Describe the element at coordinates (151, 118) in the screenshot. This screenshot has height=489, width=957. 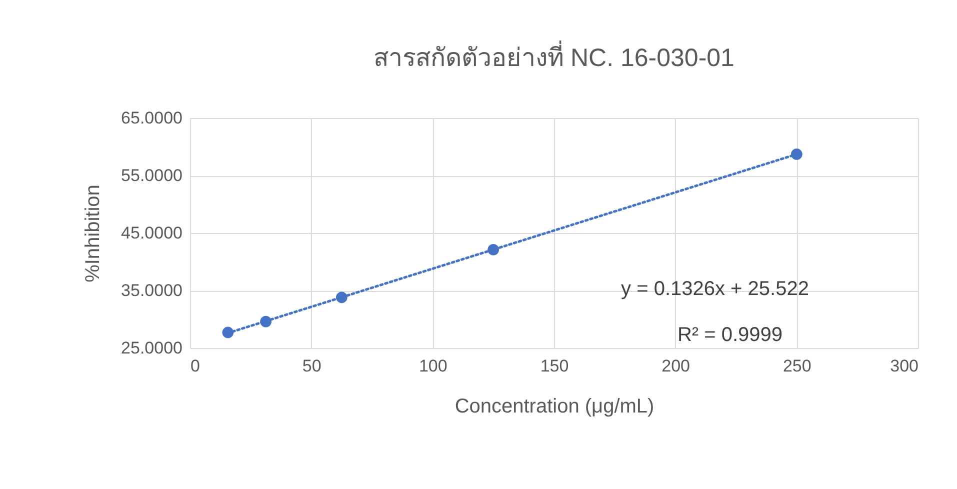
I see `y-tick-label: 65.0000` at that location.